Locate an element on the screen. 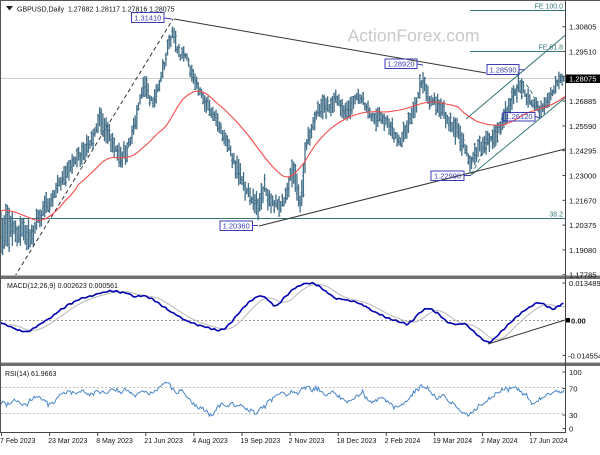 This screenshot has width=600, height=455. svg-text: 23 Mar 2023 is located at coordinates (67, 441).